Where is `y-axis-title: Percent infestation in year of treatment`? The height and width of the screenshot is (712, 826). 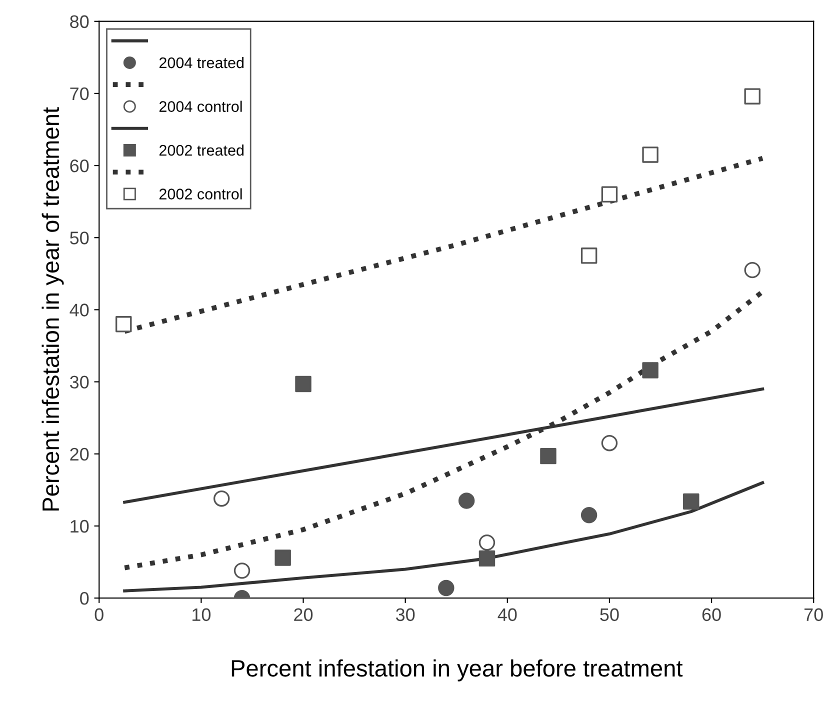 y-axis-title: Percent infestation in year of treatment is located at coordinates (53, 309).